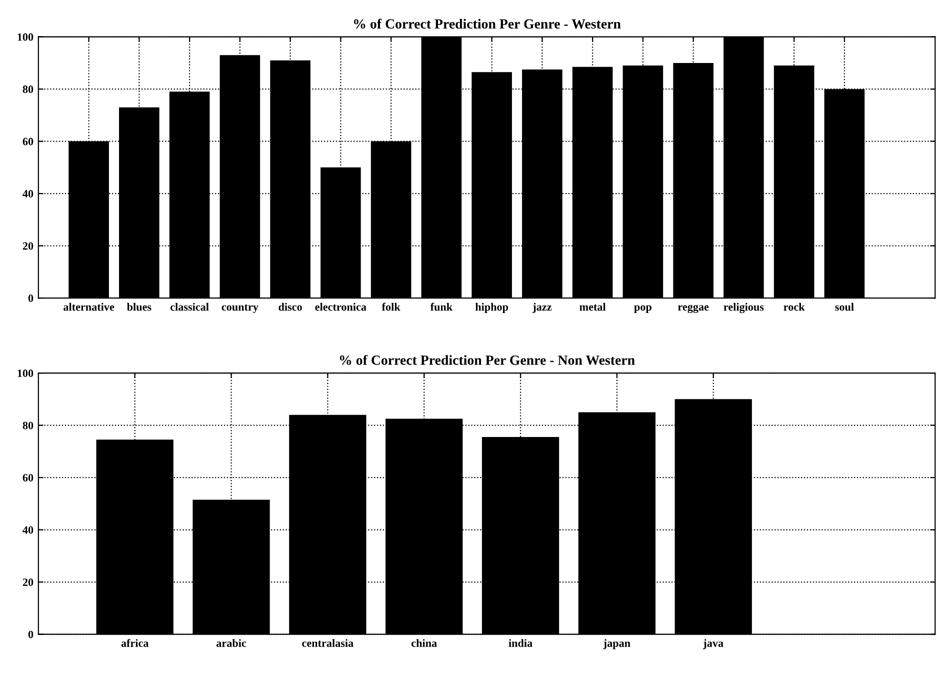 Image resolution: width=937 pixels, height=682 pixels. Describe the element at coordinates (328, 643) in the screenshot. I see `x-tick-label: centralasia` at that location.